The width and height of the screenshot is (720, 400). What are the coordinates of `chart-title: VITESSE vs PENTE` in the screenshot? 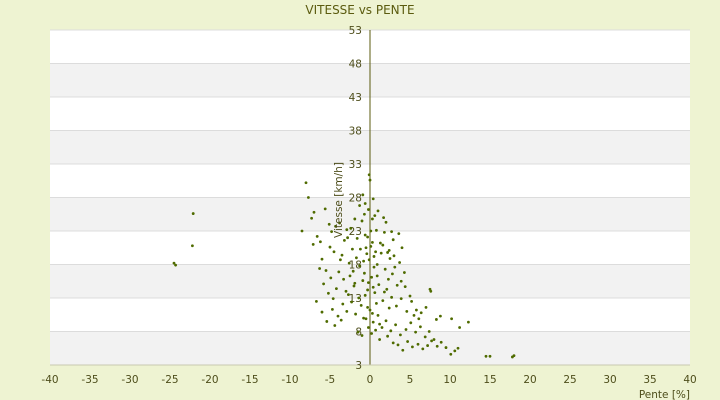 It's located at (359, 10).